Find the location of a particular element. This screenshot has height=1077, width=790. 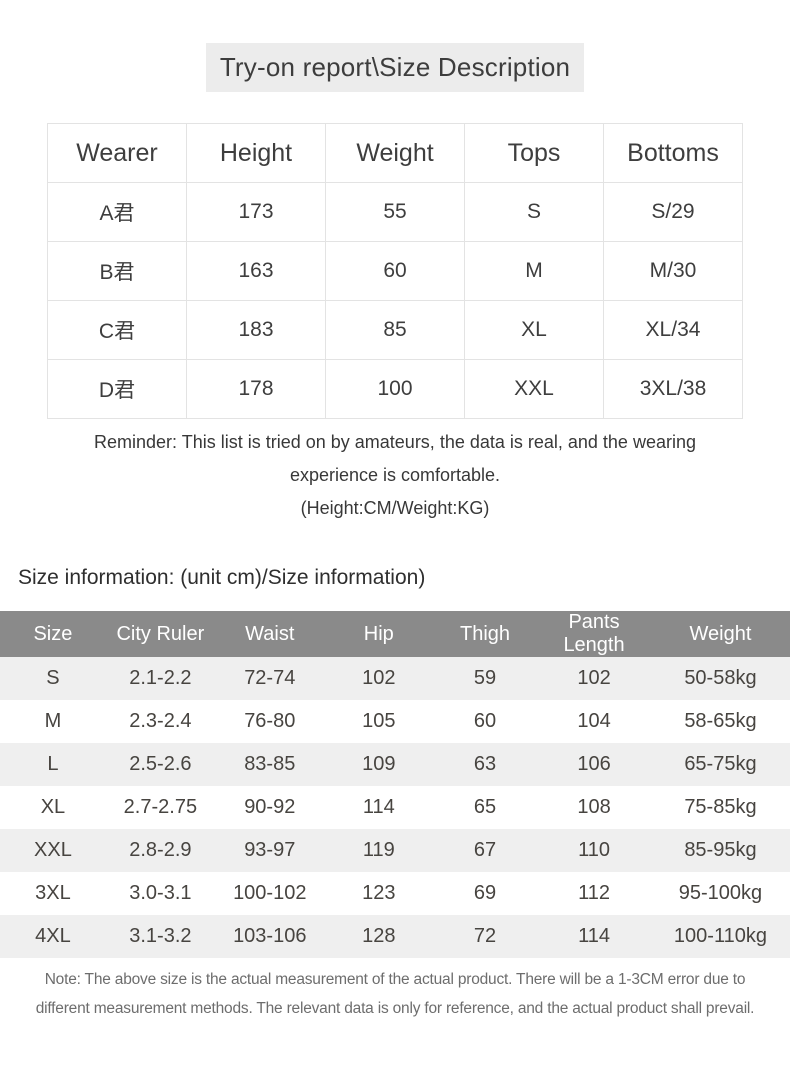

table-cell: C君 is located at coordinates (117, 330).